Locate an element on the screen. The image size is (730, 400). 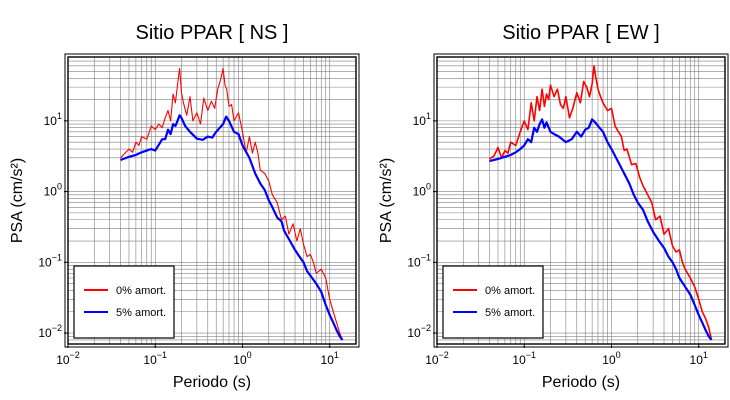
chart-title: Sitio PPAR [ NS ] is located at coordinates (211, 33).